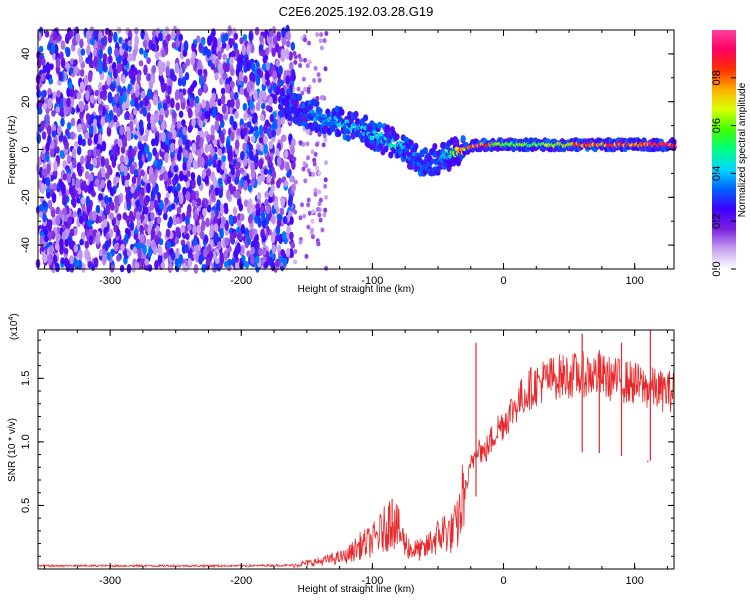  What do you see at coordinates (372, 281) in the screenshot?
I see `spectrogram-x-tick-label: -100` at bounding box center [372, 281].